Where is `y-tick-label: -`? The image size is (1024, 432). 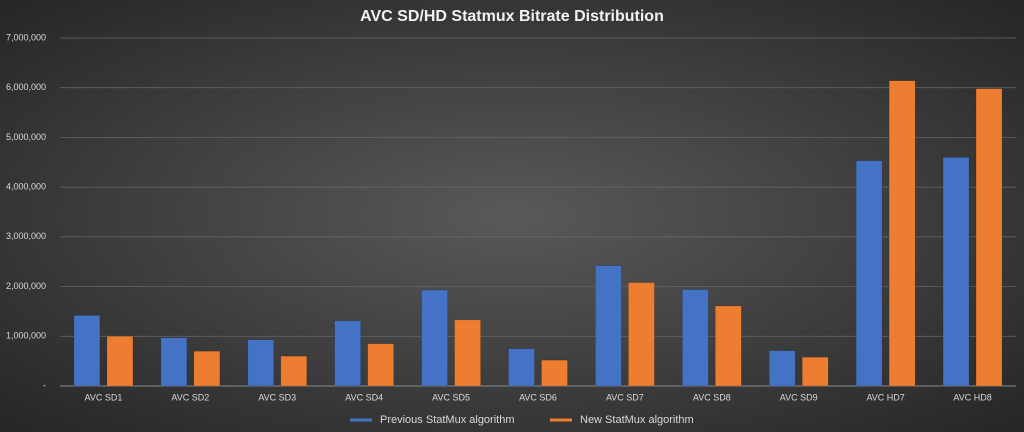
y-tick-label: - is located at coordinates (44, 385).